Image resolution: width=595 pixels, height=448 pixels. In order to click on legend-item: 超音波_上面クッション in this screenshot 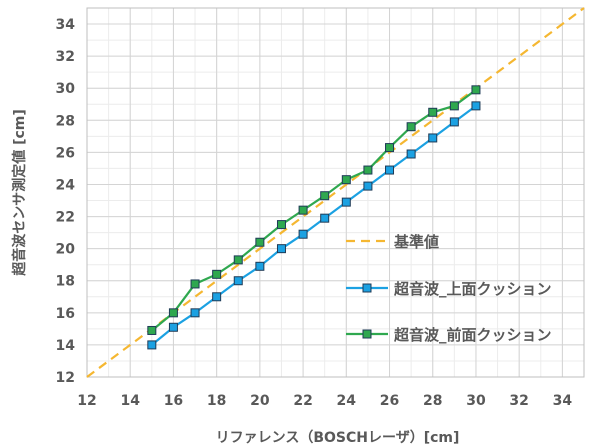, I will do `click(449, 289)`.